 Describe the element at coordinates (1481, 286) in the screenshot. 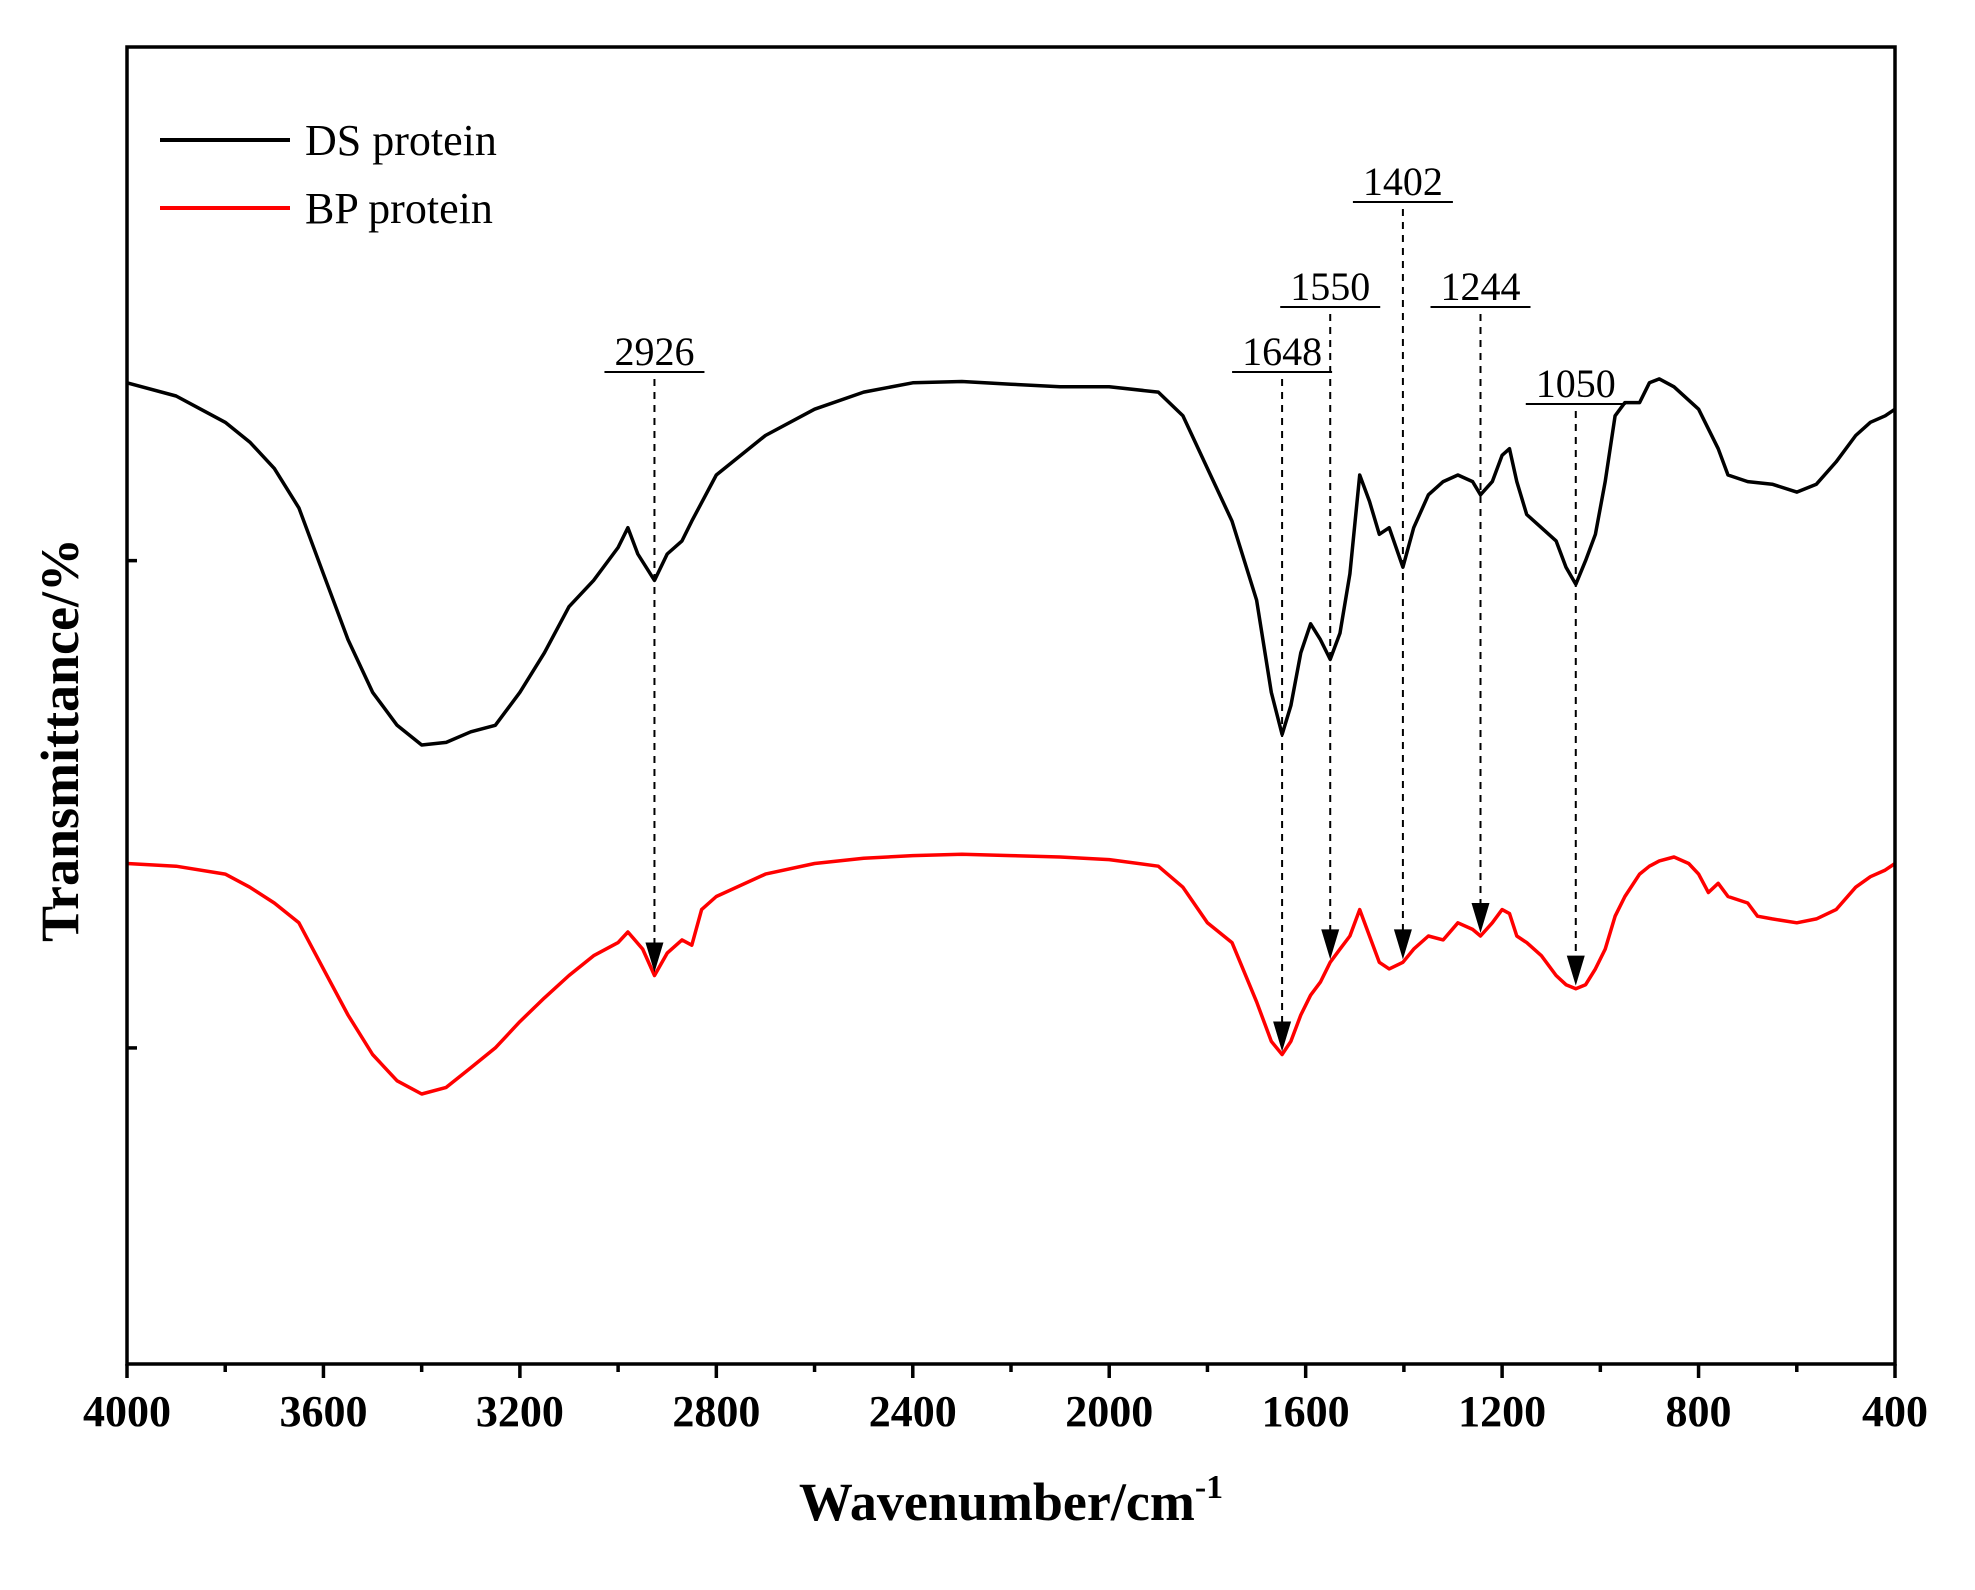

I see `annotation-label-1244: 1244` at that location.